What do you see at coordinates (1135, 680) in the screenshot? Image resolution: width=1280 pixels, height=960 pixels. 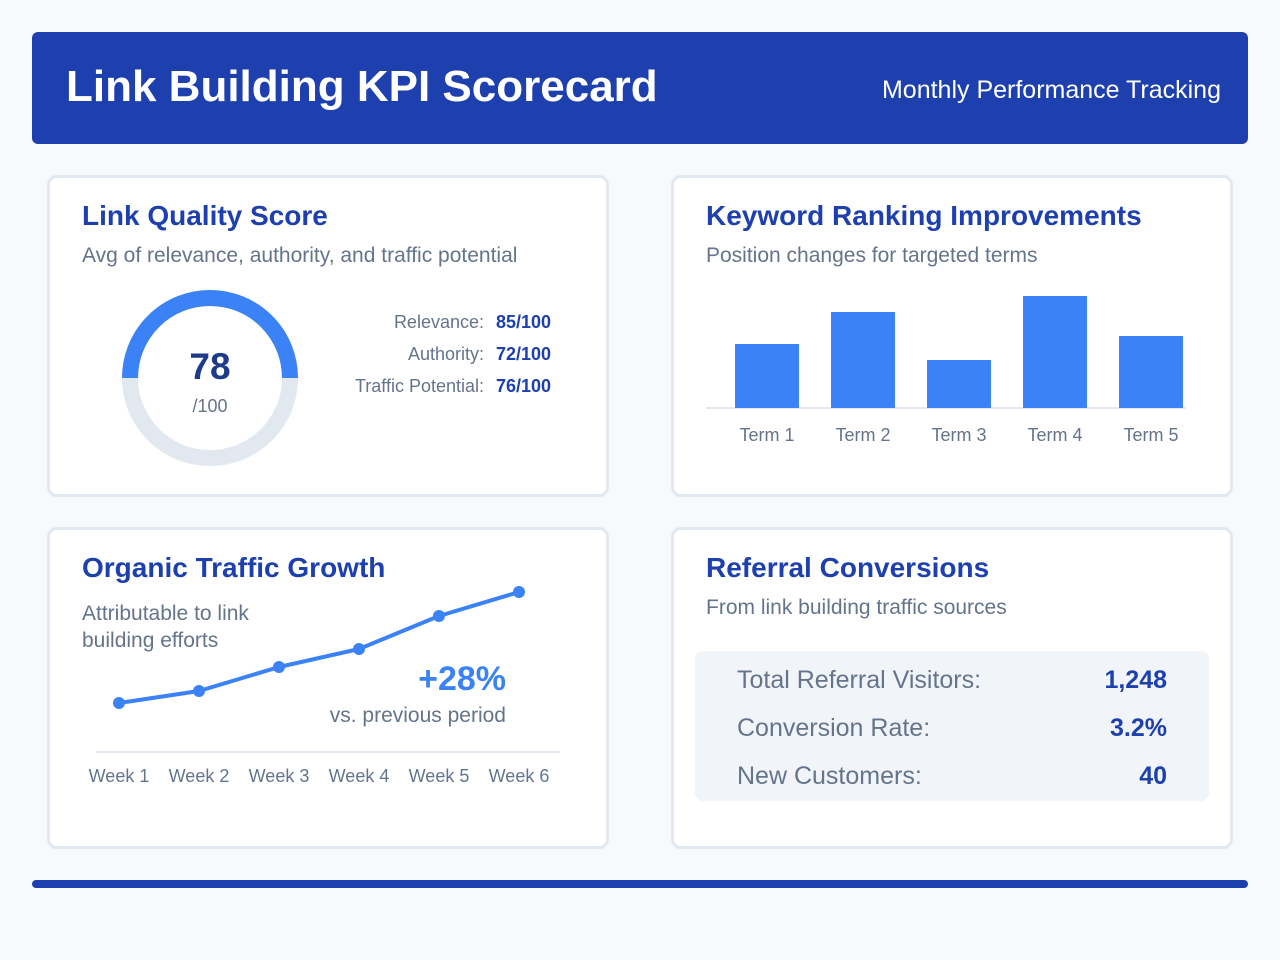 I see `referral-value: 1,248` at bounding box center [1135, 680].